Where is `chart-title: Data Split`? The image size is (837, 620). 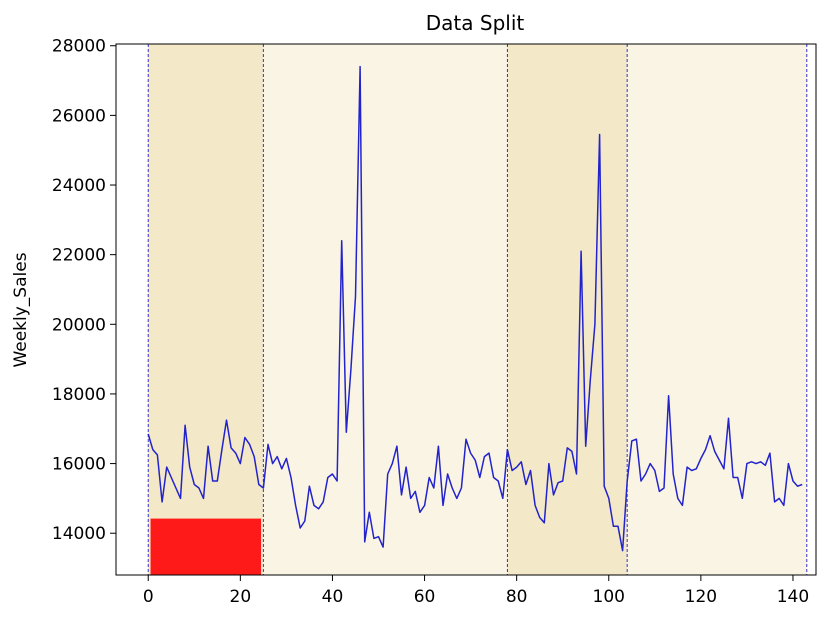
chart-title: Data Split is located at coordinates (475, 23).